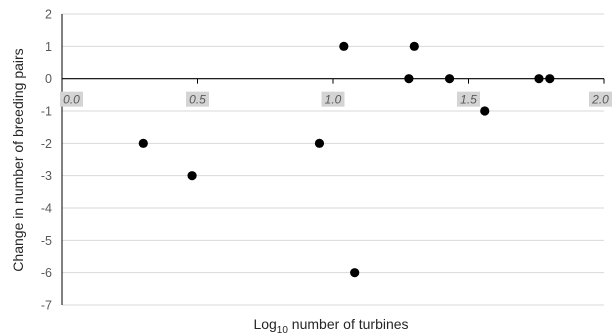 This screenshot has height=335, width=616. What do you see at coordinates (46, 273) in the screenshot?
I see `y-tick-label: -6` at bounding box center [46, 273].